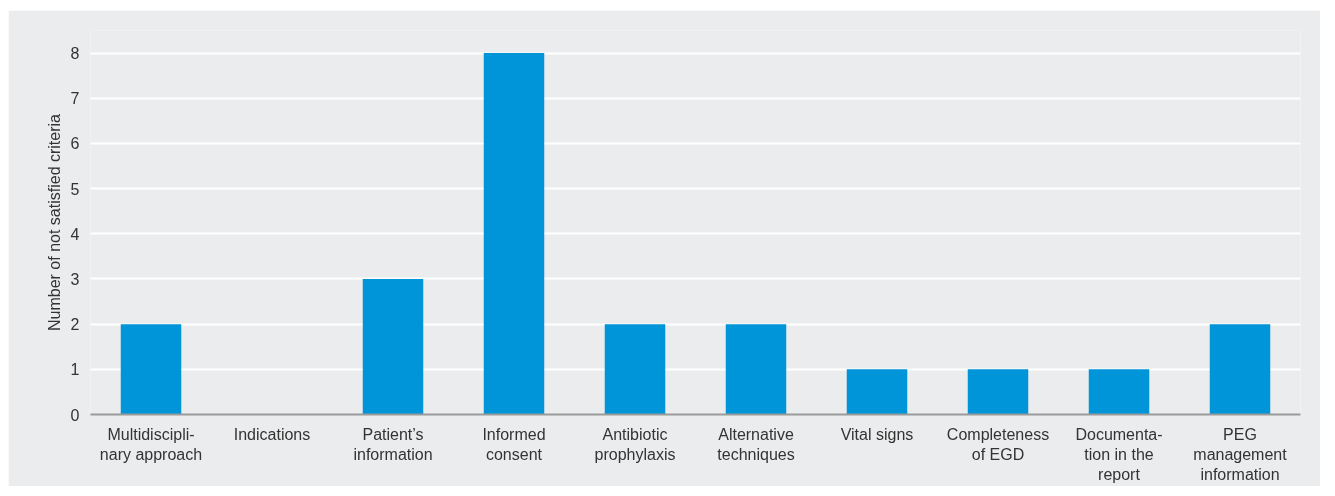 The width and height of the screenshot is (1335, 496). I want to click on y-axis-title: Number of not satisfied criteria, so click(54, 222).